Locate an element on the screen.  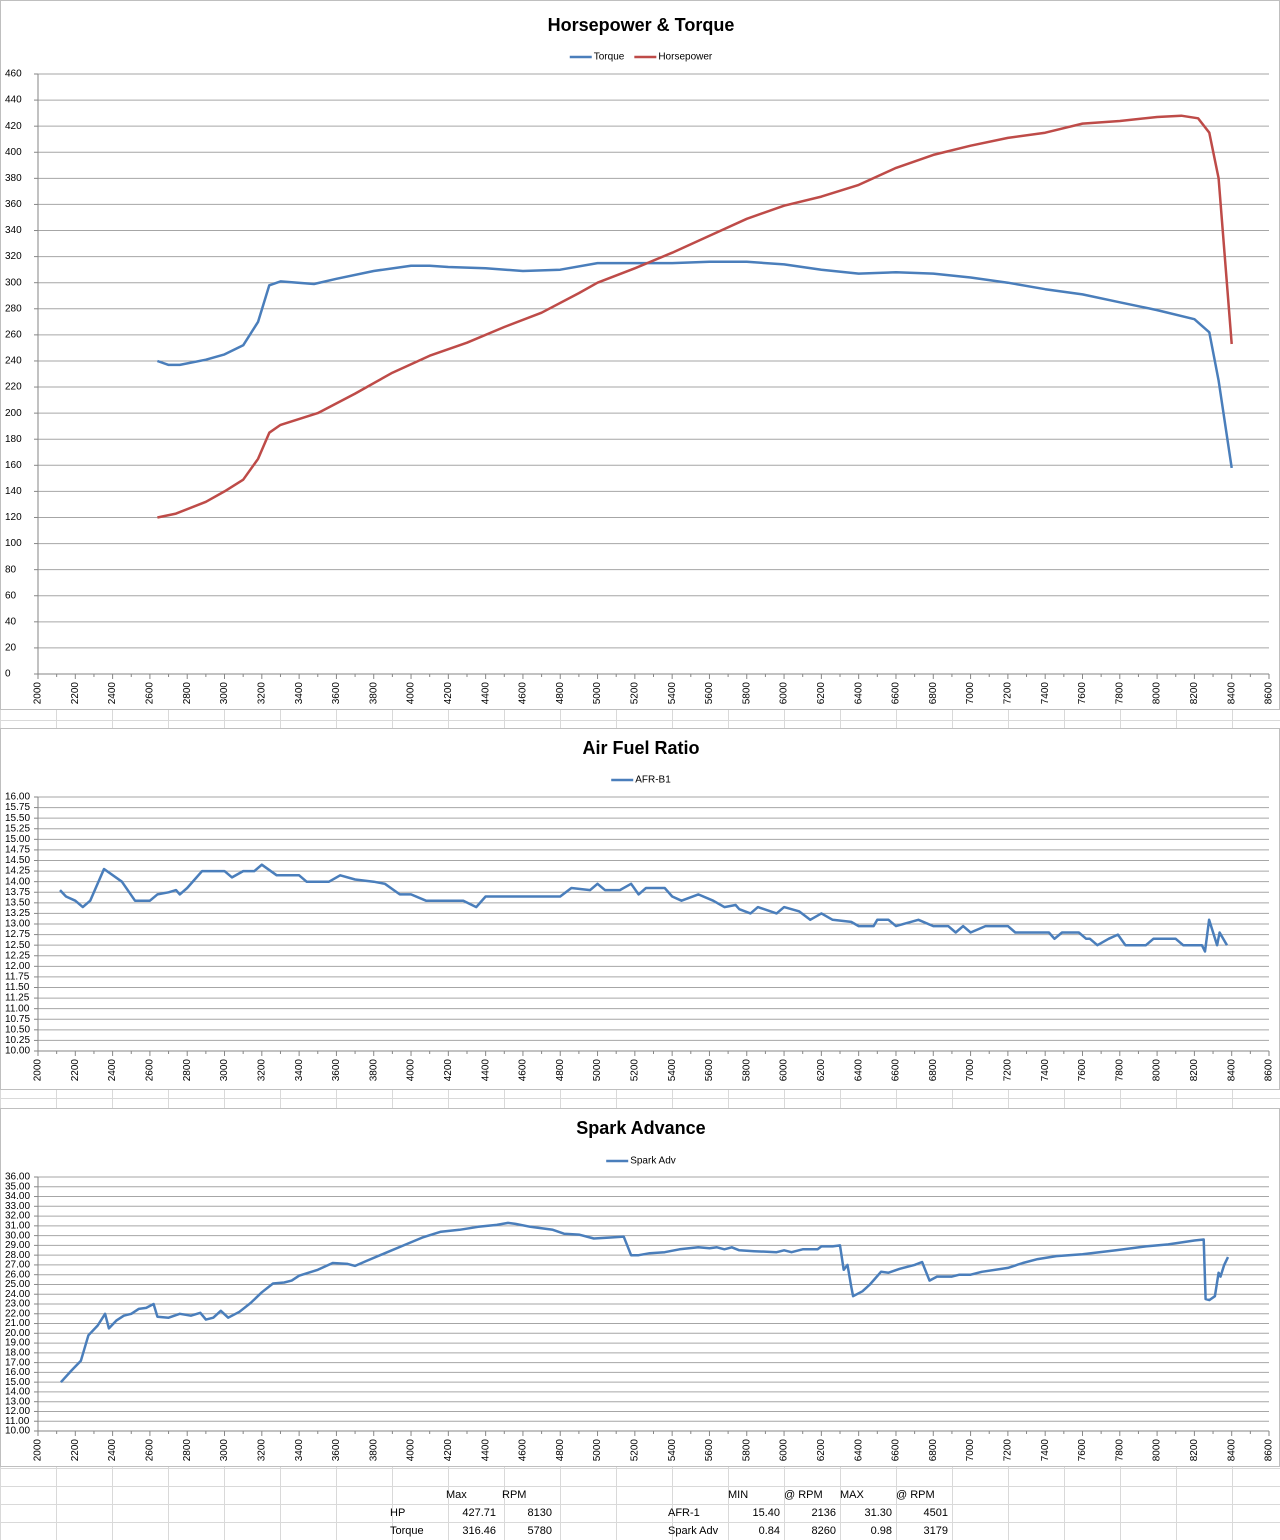
chart-title: Horsepower & Torque is located at coordinates (641, 25).